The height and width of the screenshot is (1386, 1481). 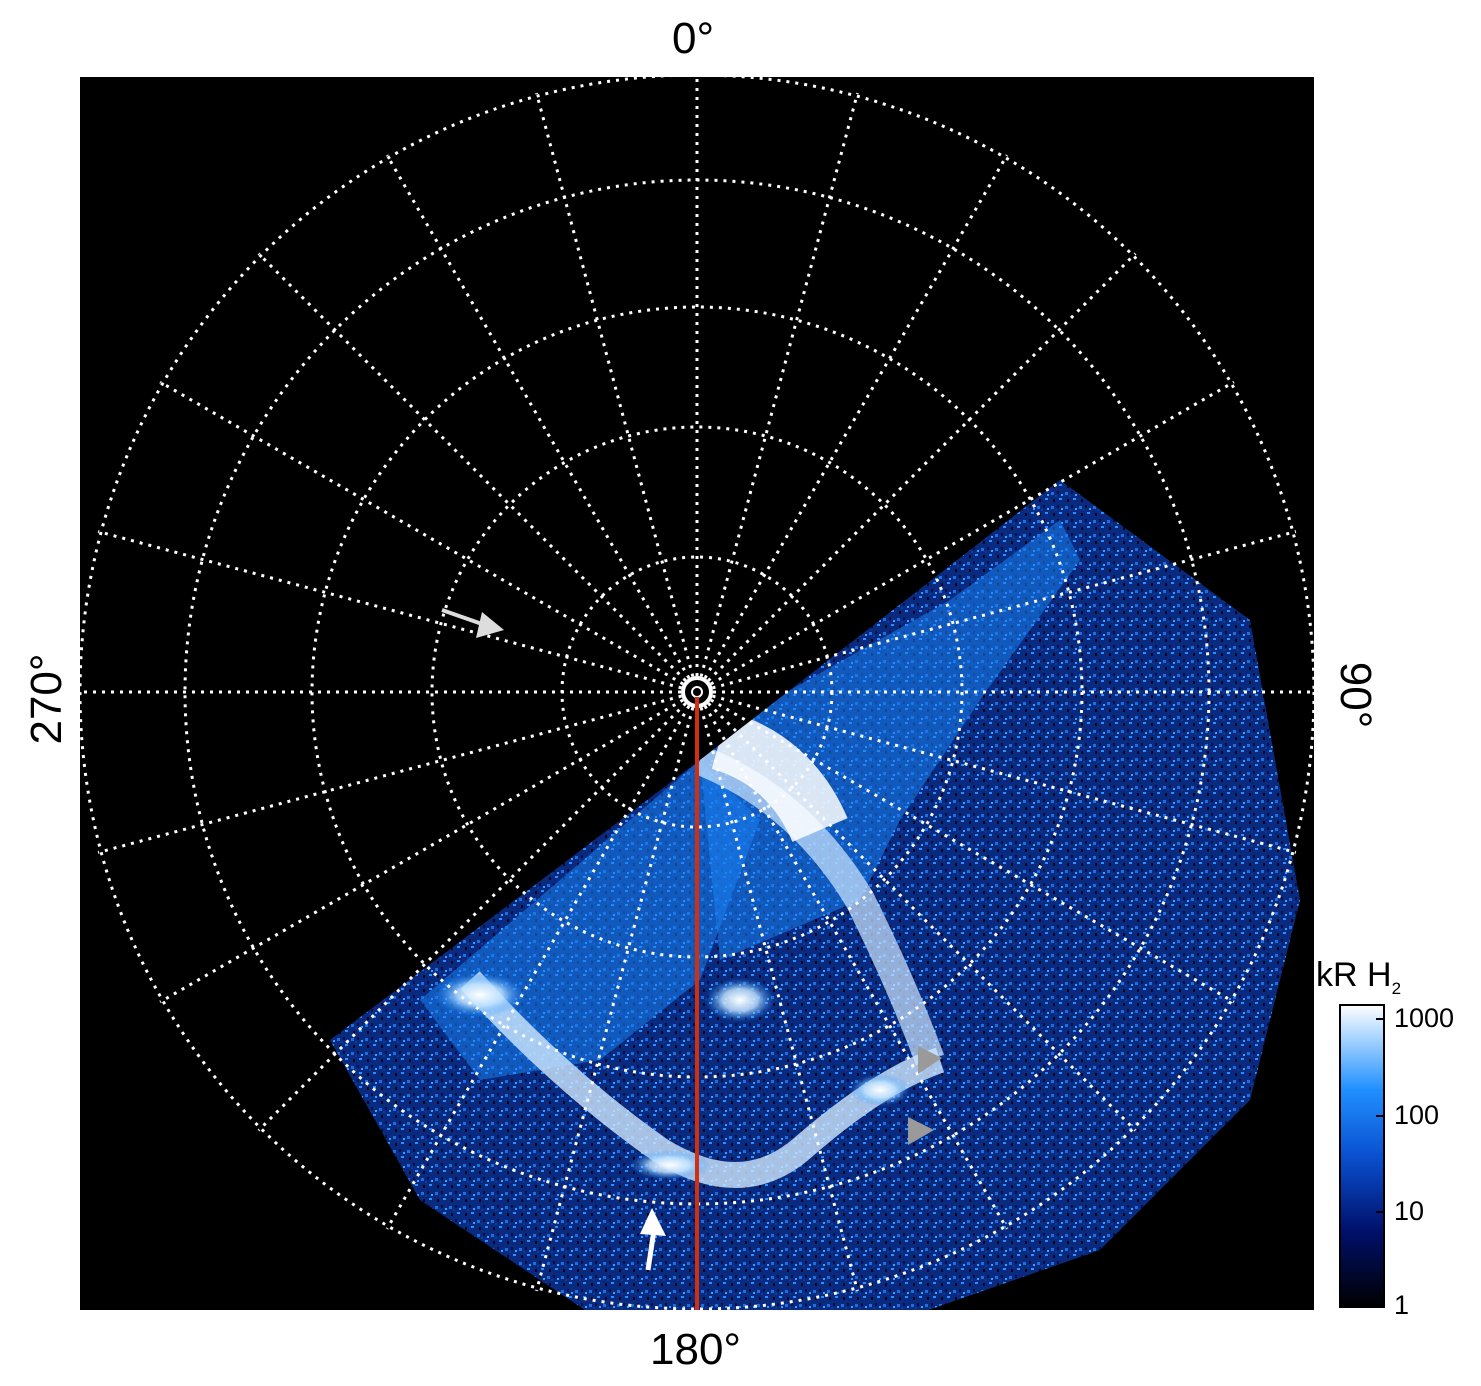 What do you see at coordinates (1417, 1115) in the screenshot?
I see `colorbar-tick-100: 100` at bounding box center [1417, 1115].